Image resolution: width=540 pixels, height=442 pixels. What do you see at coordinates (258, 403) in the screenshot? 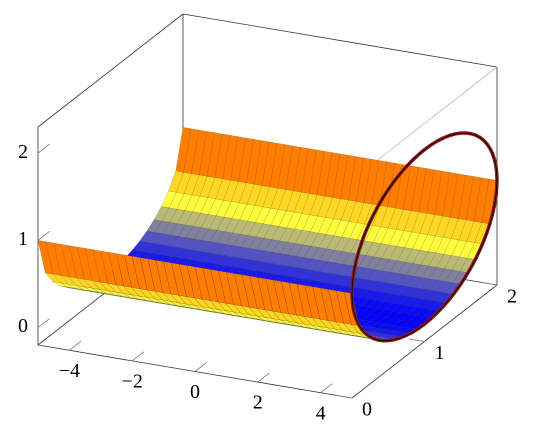
I see `x-tick-label: 2` at bounding box center [258, 403].